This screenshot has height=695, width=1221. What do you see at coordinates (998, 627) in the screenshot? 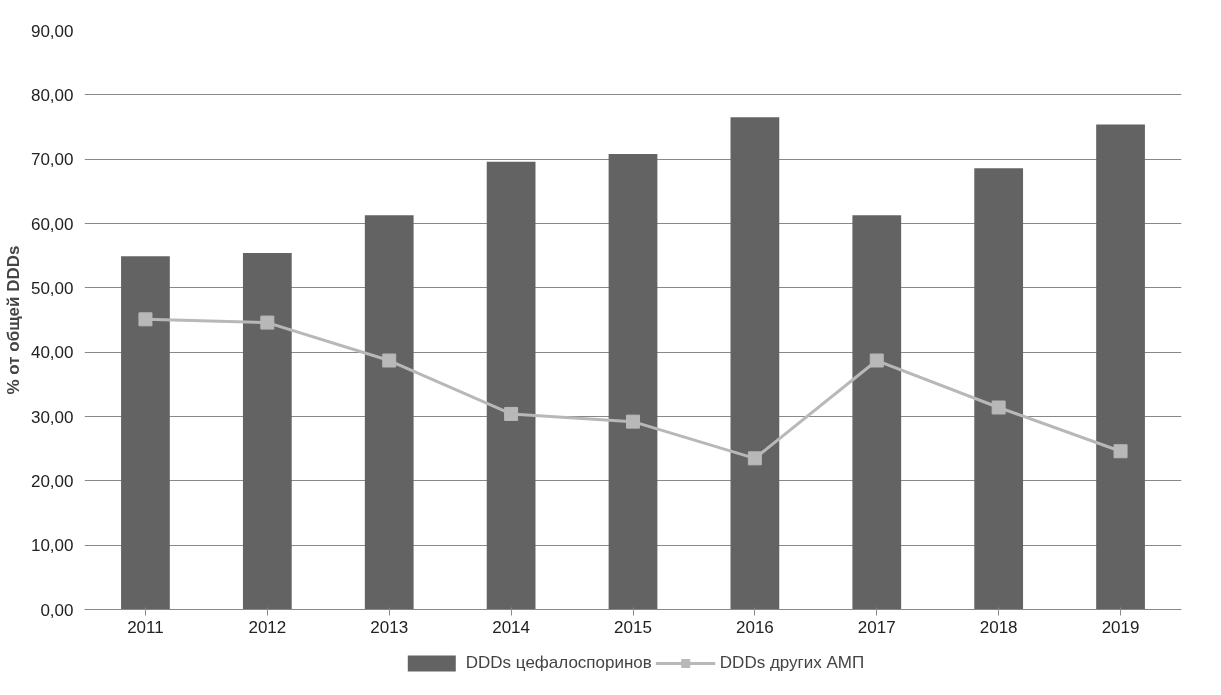
I see `x-tick-label: 2018` at bounding box center [998, 627].